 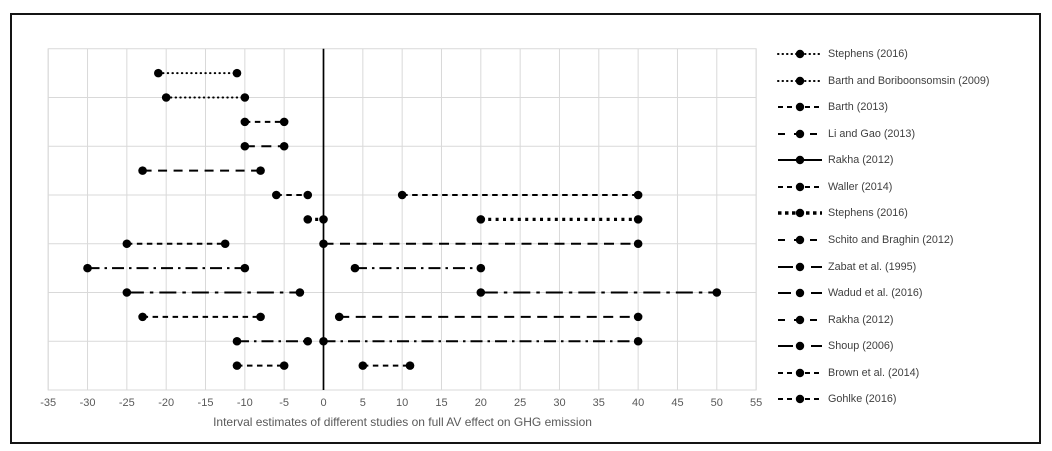 I want to click on x-tick-label: 15, so click(x=441, y=403).